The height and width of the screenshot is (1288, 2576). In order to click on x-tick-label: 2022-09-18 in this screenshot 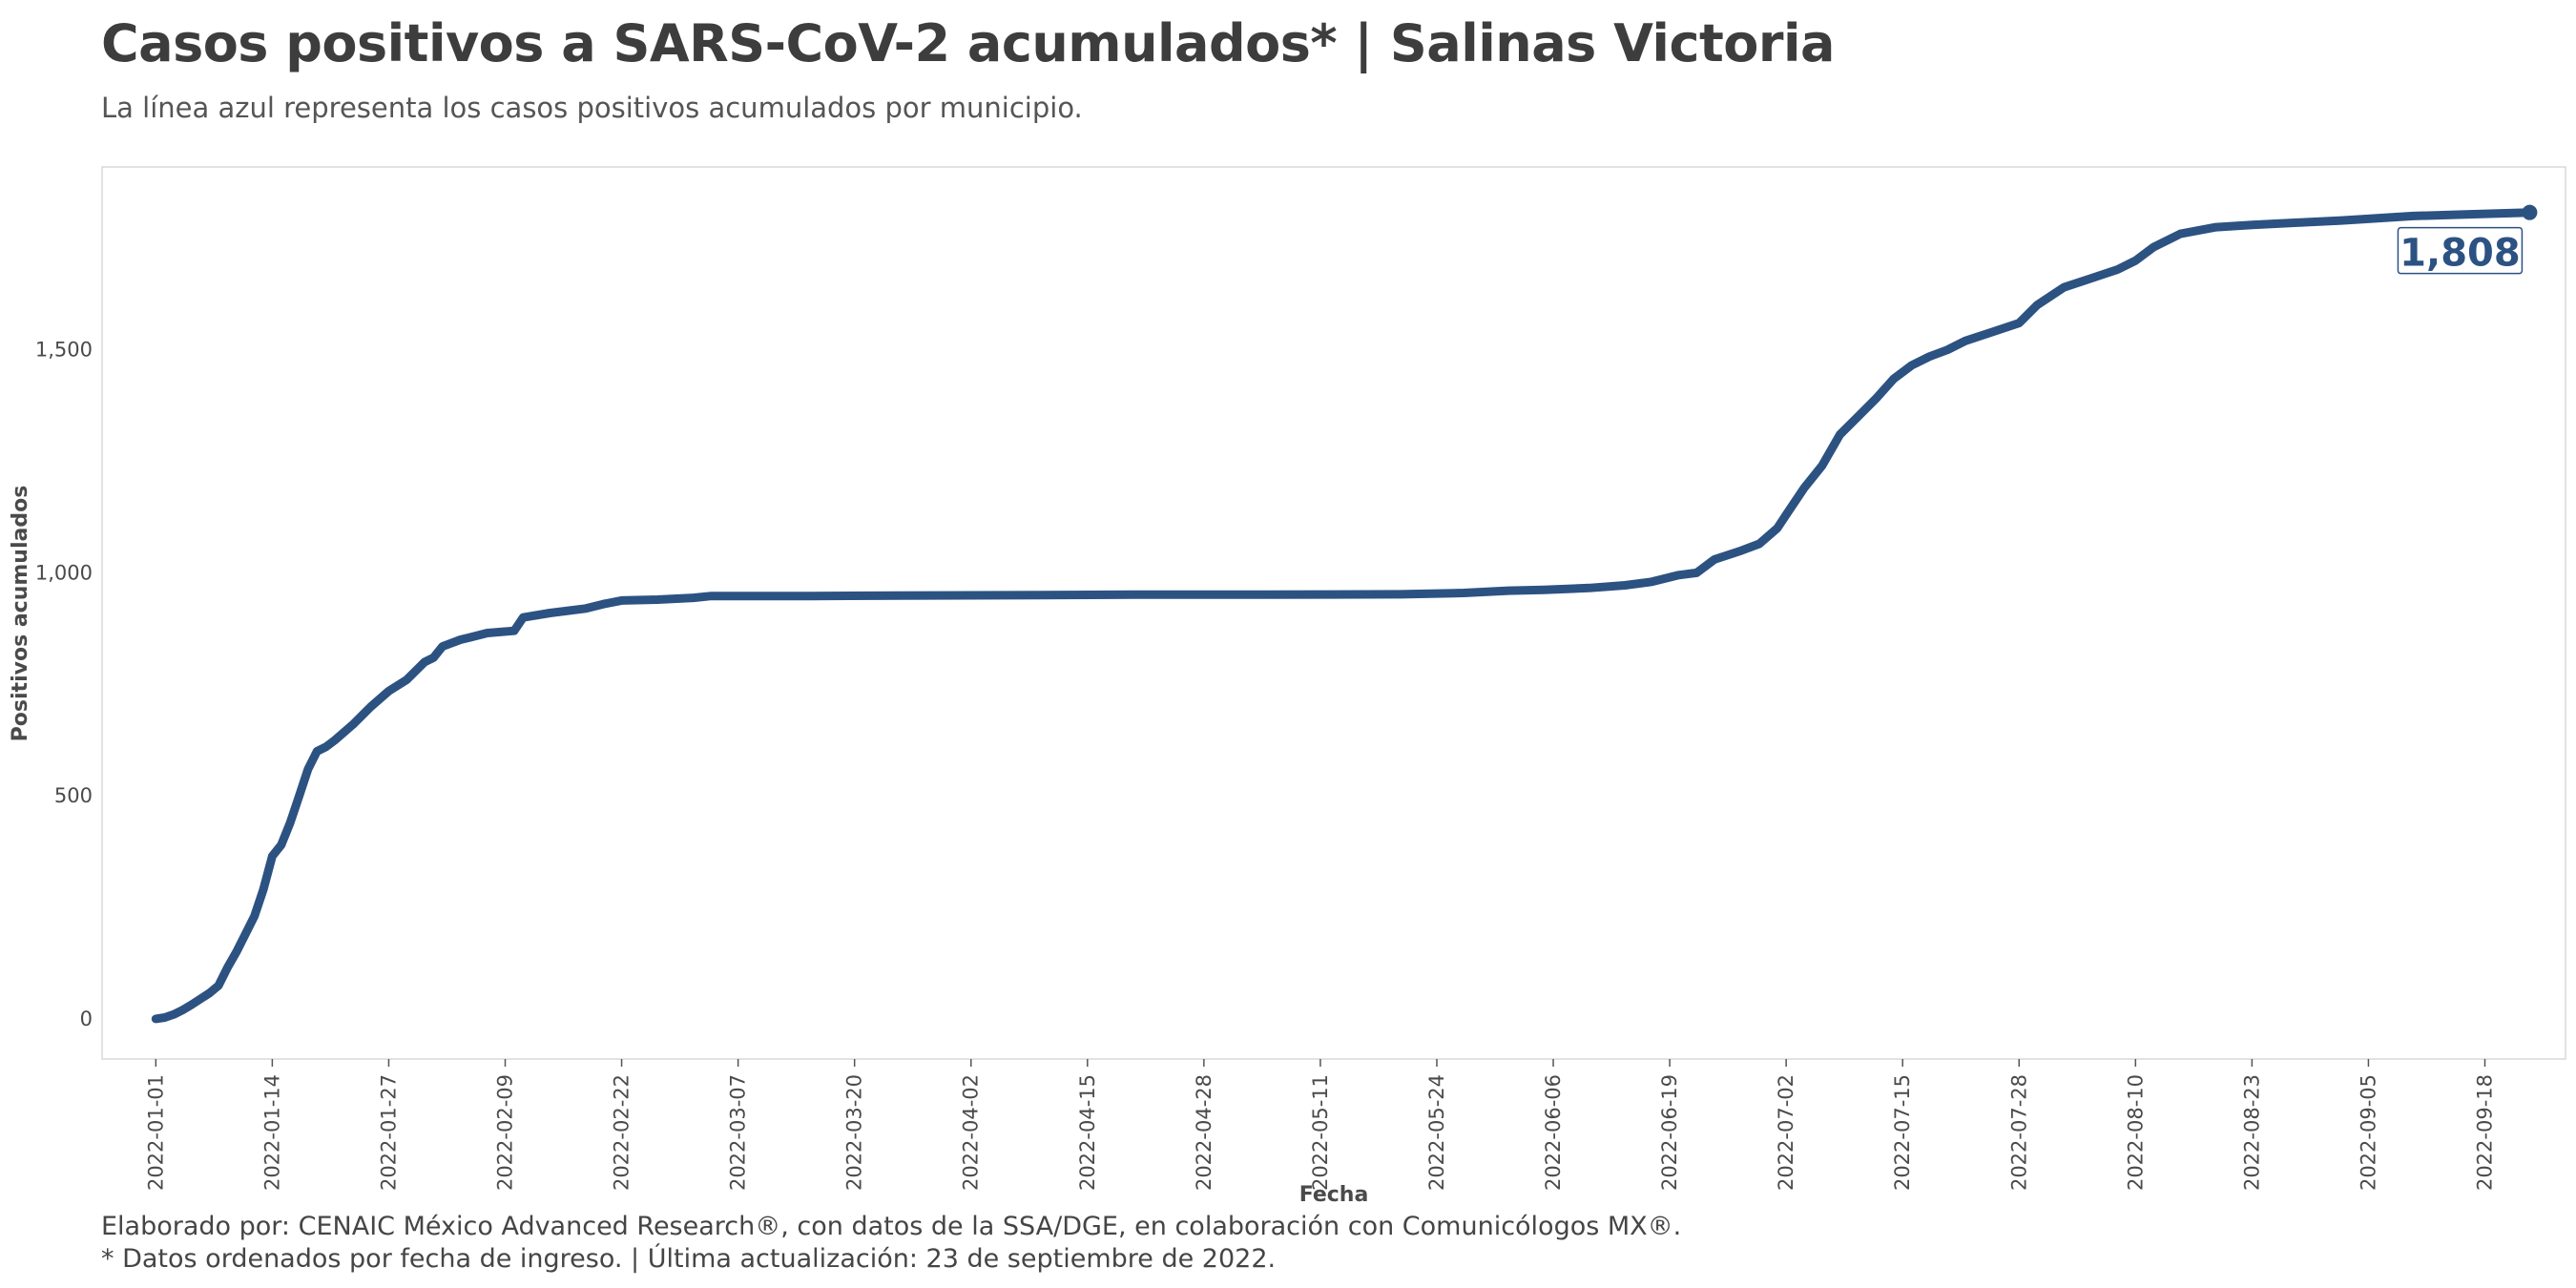, I will do `click(2484, 1132)`.